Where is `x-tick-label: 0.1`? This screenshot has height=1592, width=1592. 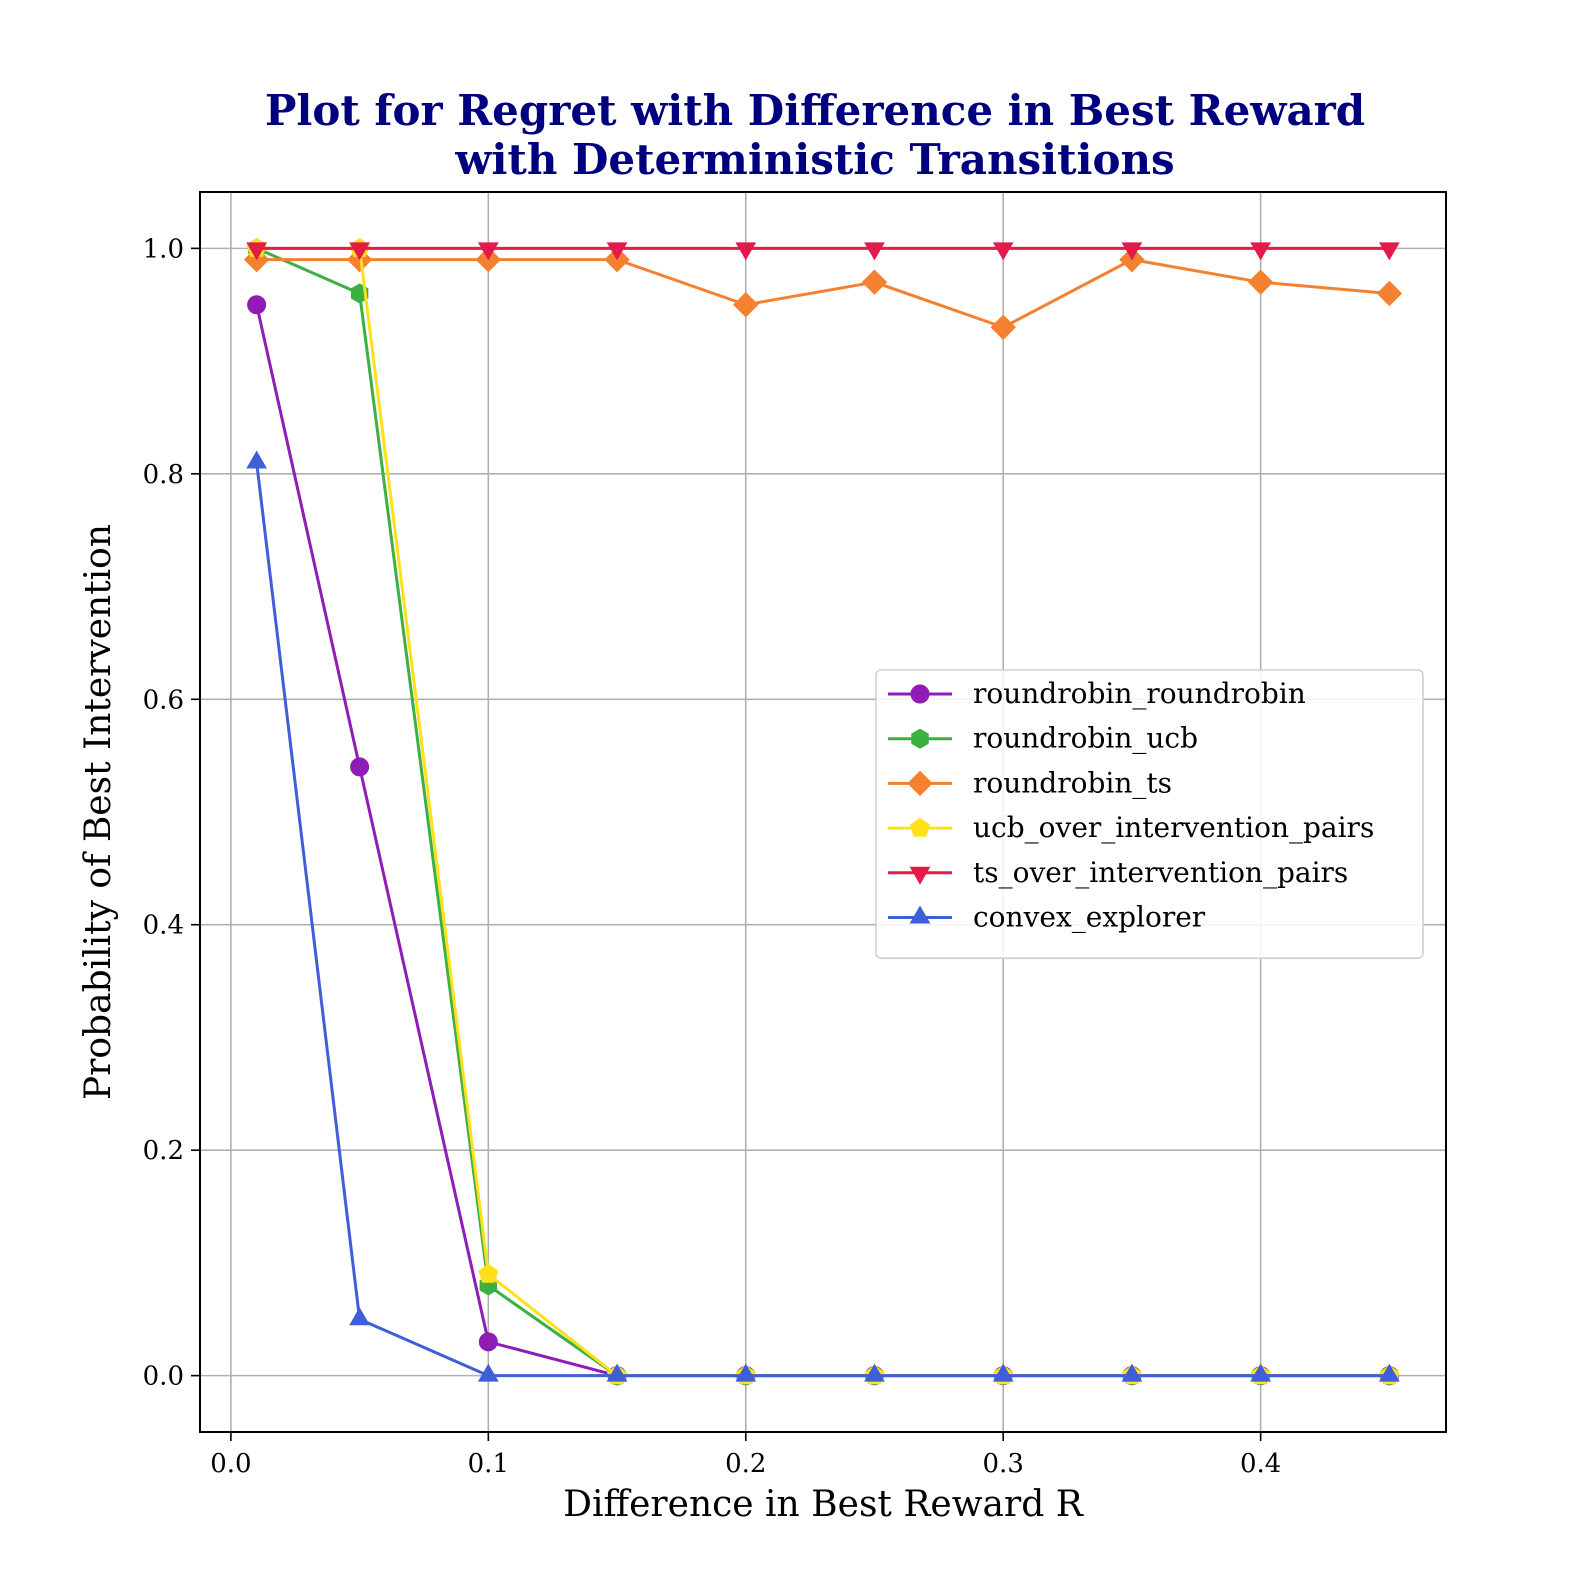
x-tick-label: 0.1 is located at coordinates (488, 1464).